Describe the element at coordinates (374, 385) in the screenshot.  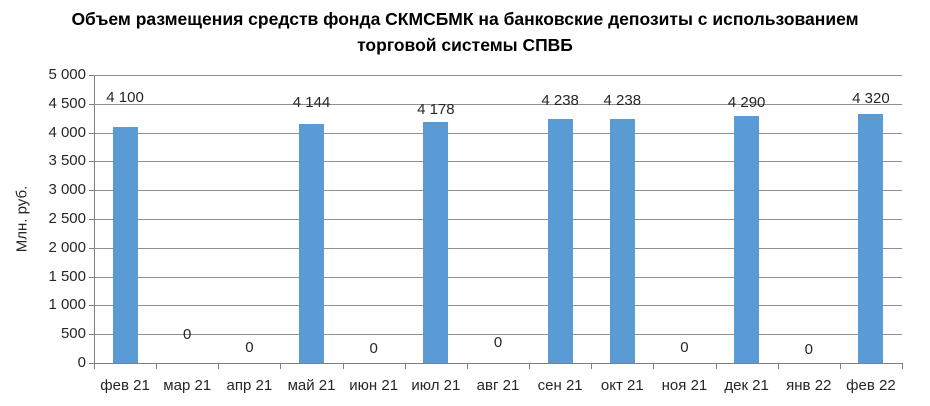
I see `x-tick-label: июн 21` at that location.